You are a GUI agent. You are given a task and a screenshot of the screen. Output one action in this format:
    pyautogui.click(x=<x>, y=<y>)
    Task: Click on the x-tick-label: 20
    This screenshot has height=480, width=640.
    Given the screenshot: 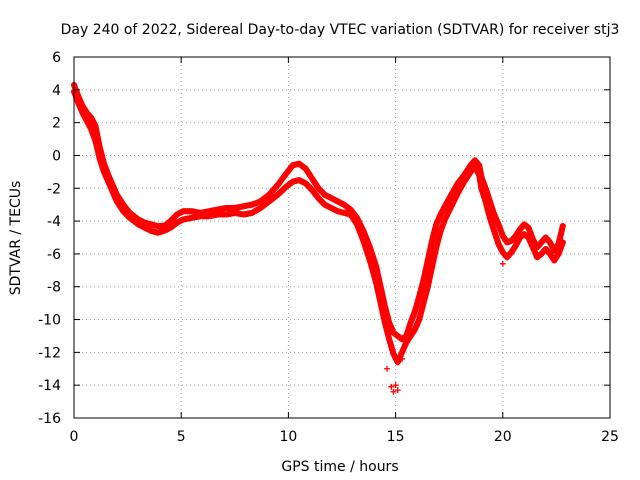 What is the action you would take?
    pyautogui.click(x=503, y=437)
    